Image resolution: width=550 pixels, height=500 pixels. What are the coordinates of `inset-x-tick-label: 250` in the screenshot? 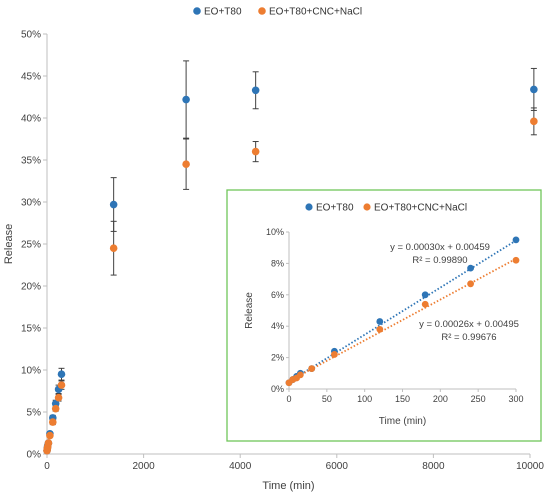 It's located at (478, 399).